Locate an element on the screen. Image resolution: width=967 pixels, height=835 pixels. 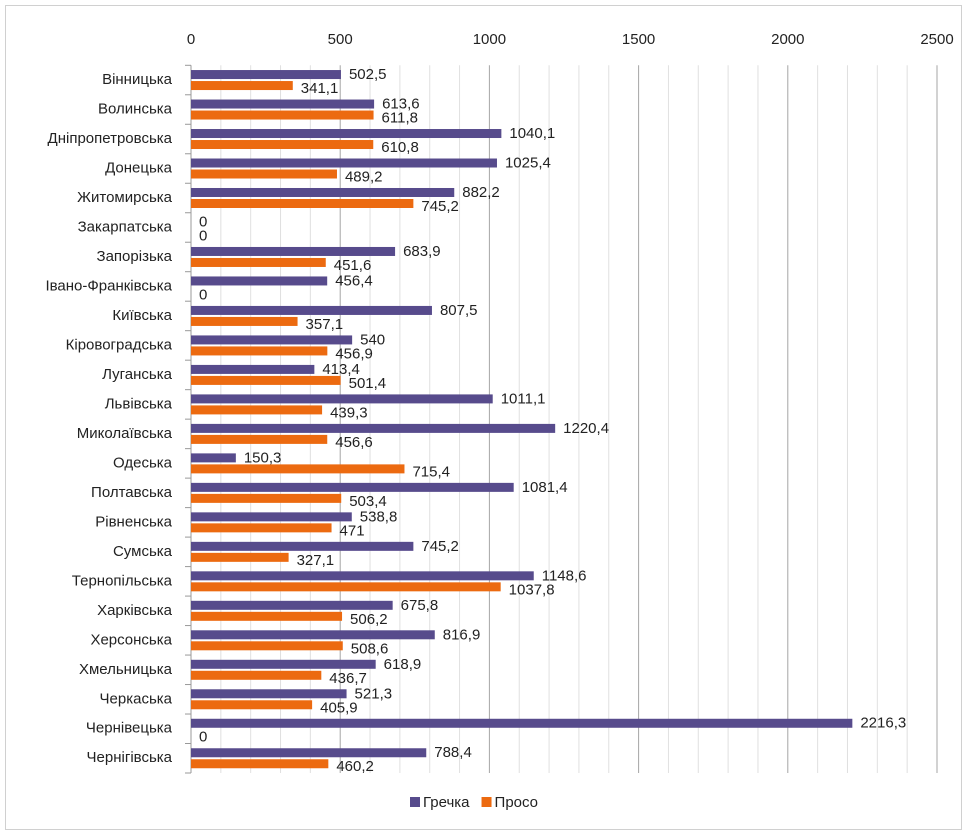
data-label: 327,1 is located at coordinates (316, 560).